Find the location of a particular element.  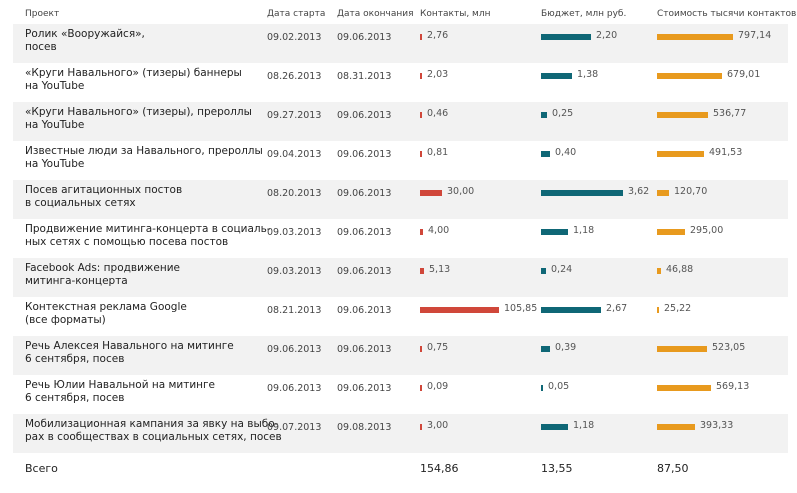

contacts-value: 4,00 is located at coordinates (439, 230).